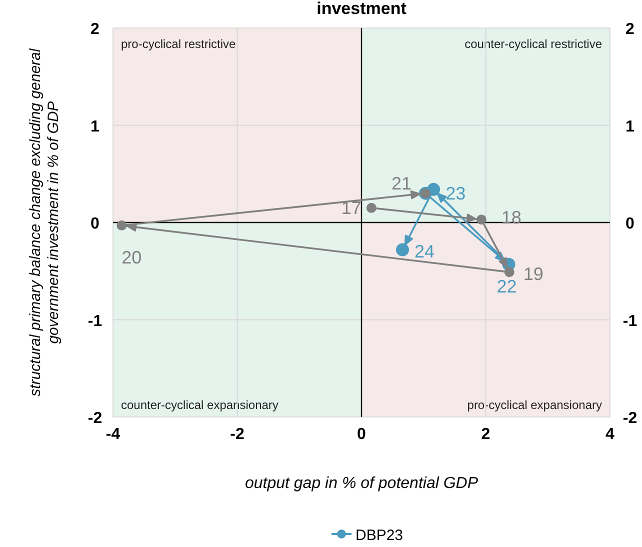  Describe the element at coordinates (132, 257) in the screenshot. I see `annotation: 20` at that location.